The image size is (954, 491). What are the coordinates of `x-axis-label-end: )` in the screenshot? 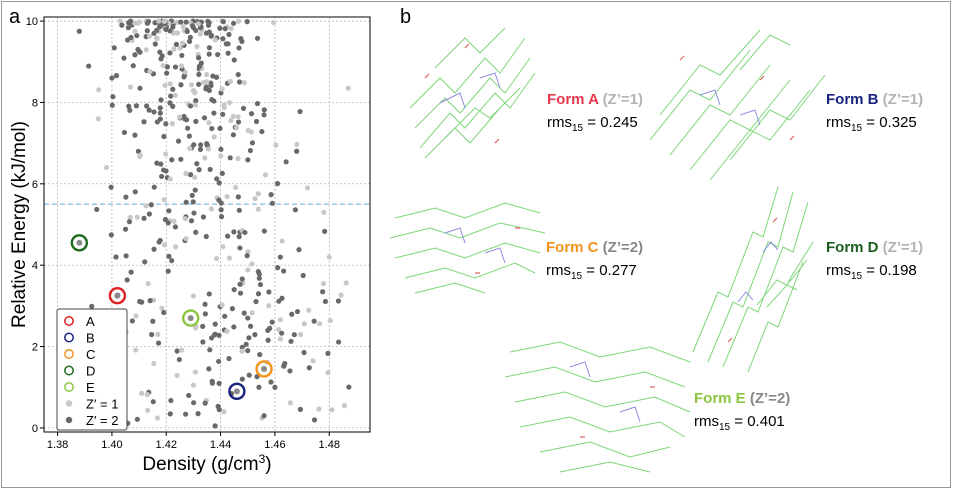 It's located at (268, 464).